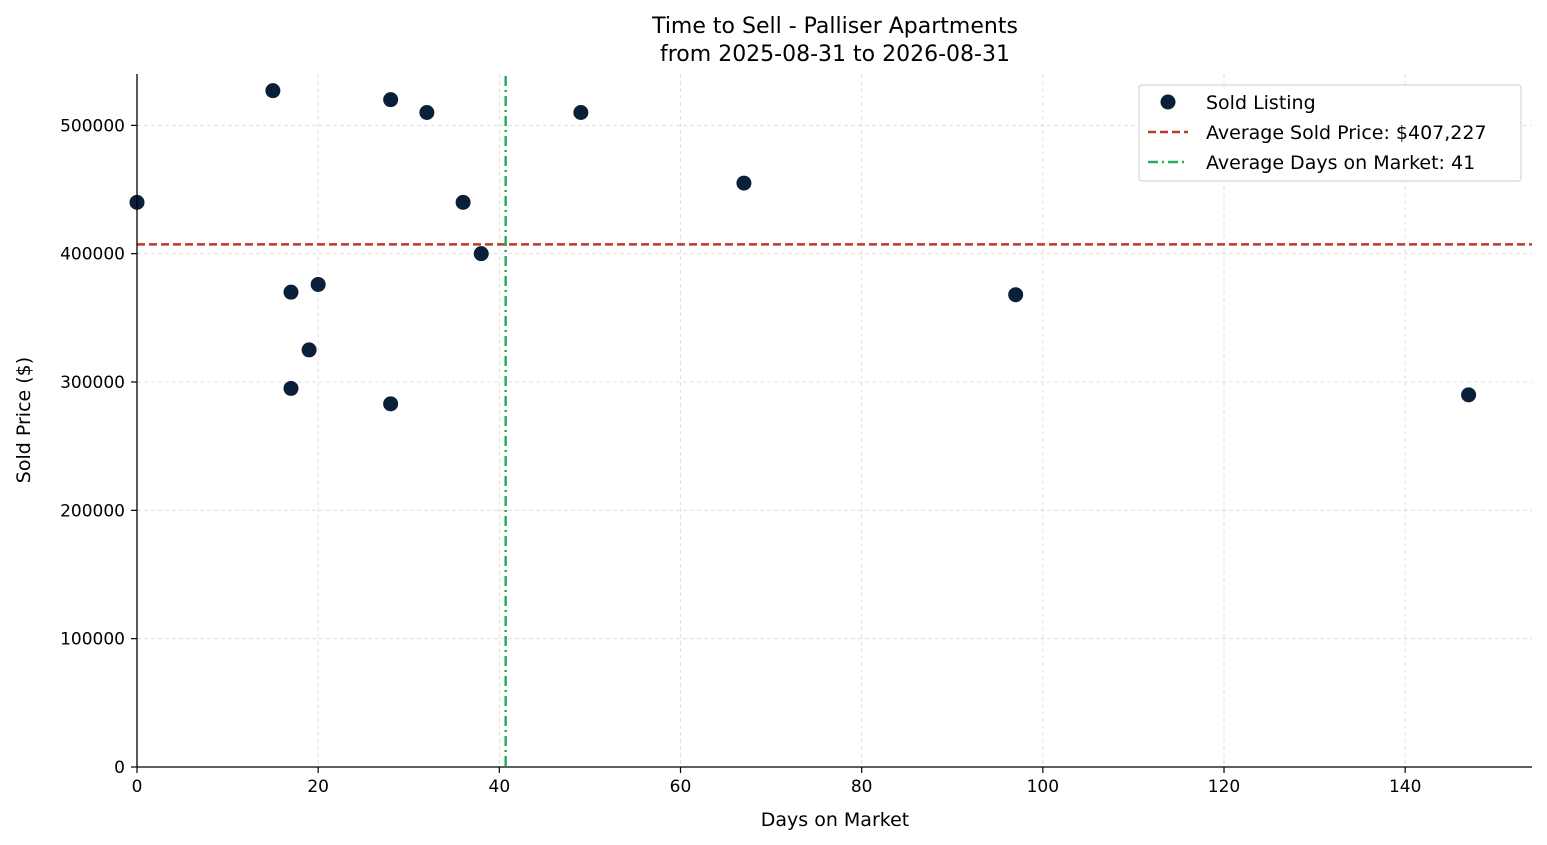  Describe the element at coordinates (92, 255) in the screenshot. I see `y-tick-label-4: 400000` at that location.